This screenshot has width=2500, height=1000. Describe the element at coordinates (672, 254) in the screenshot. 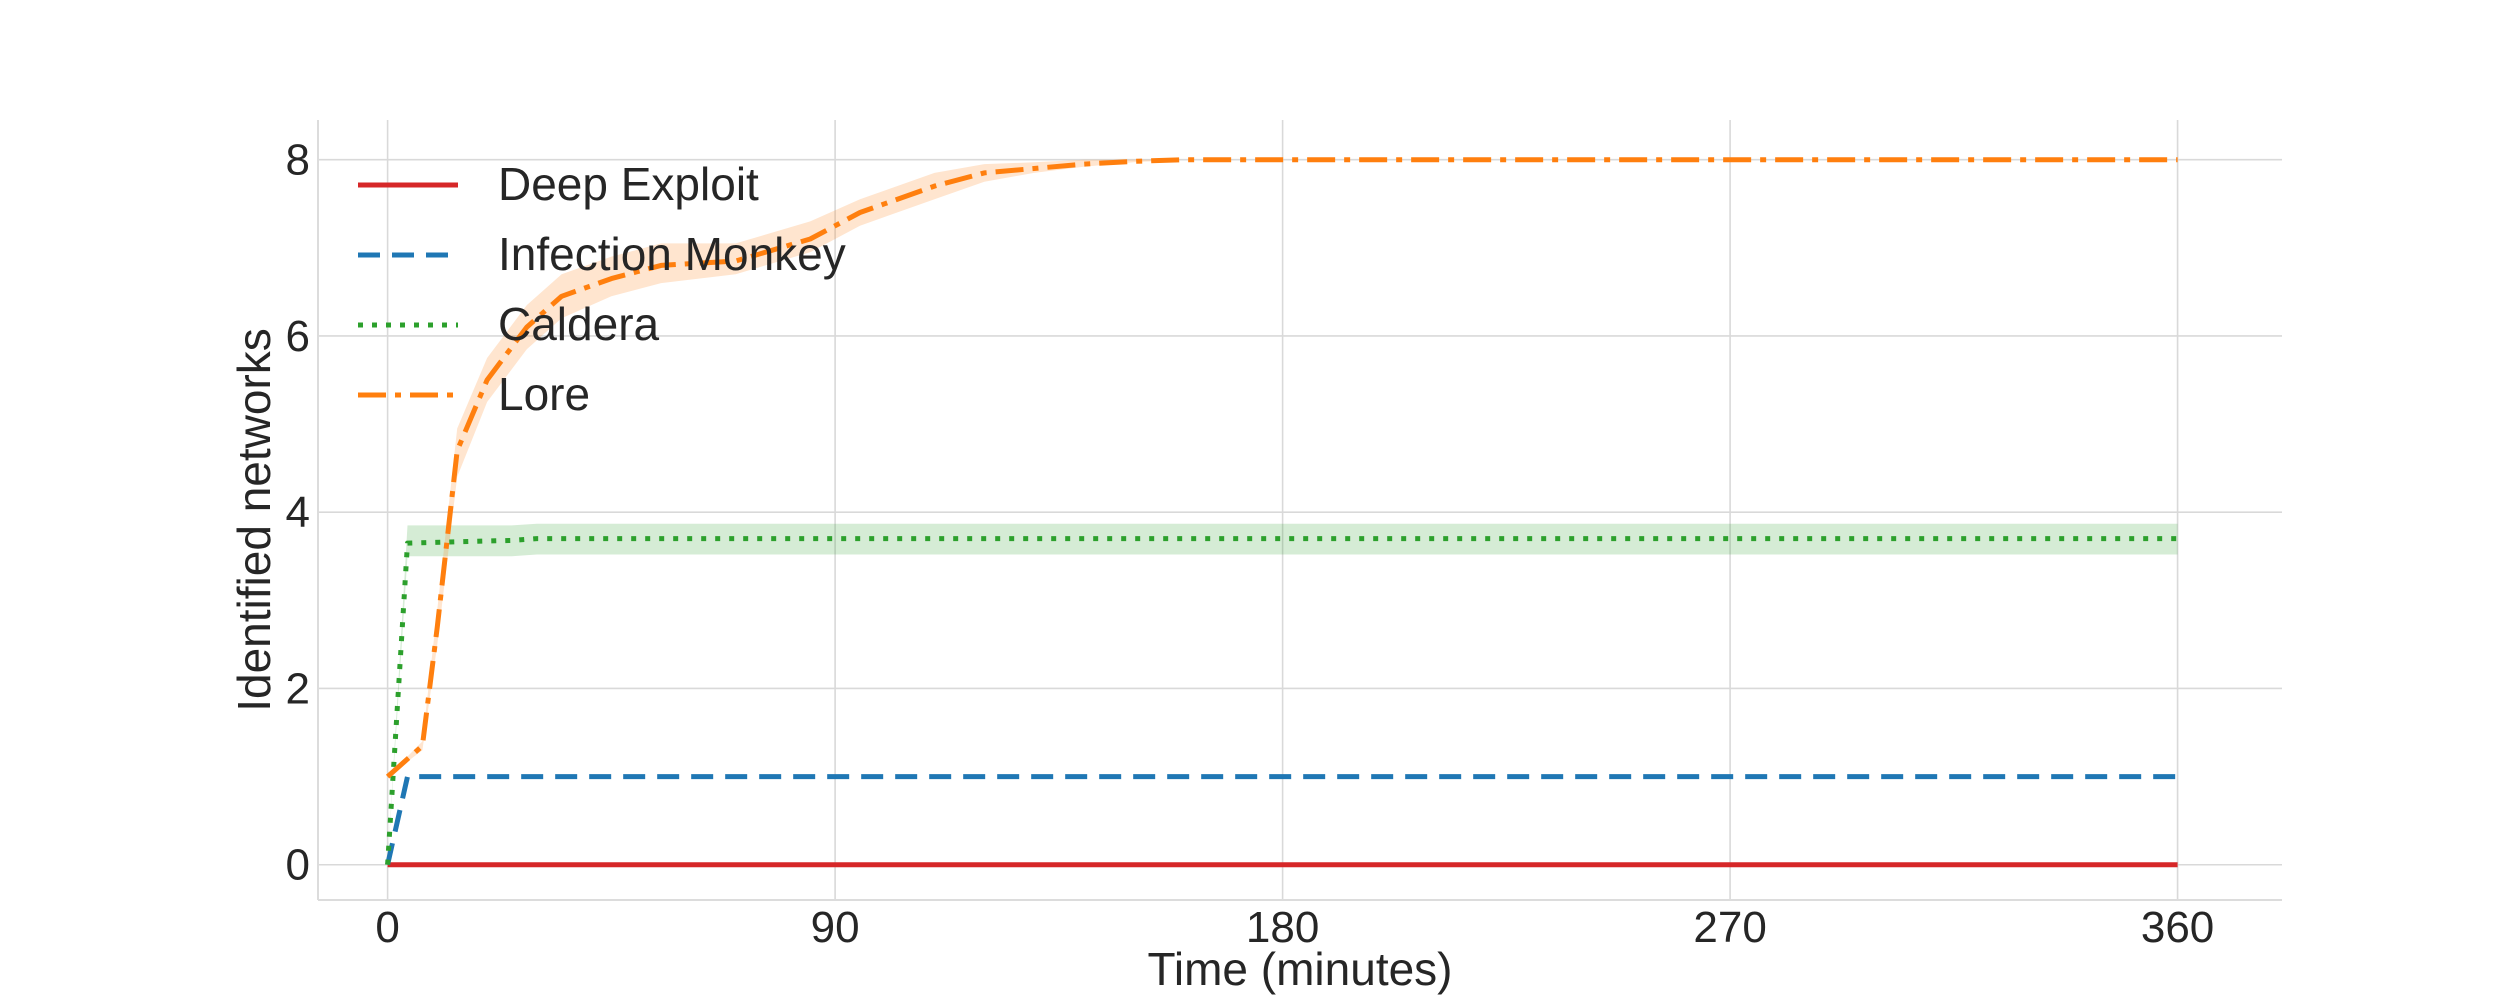

I see `legend-label: Infection Monkey` at that location.